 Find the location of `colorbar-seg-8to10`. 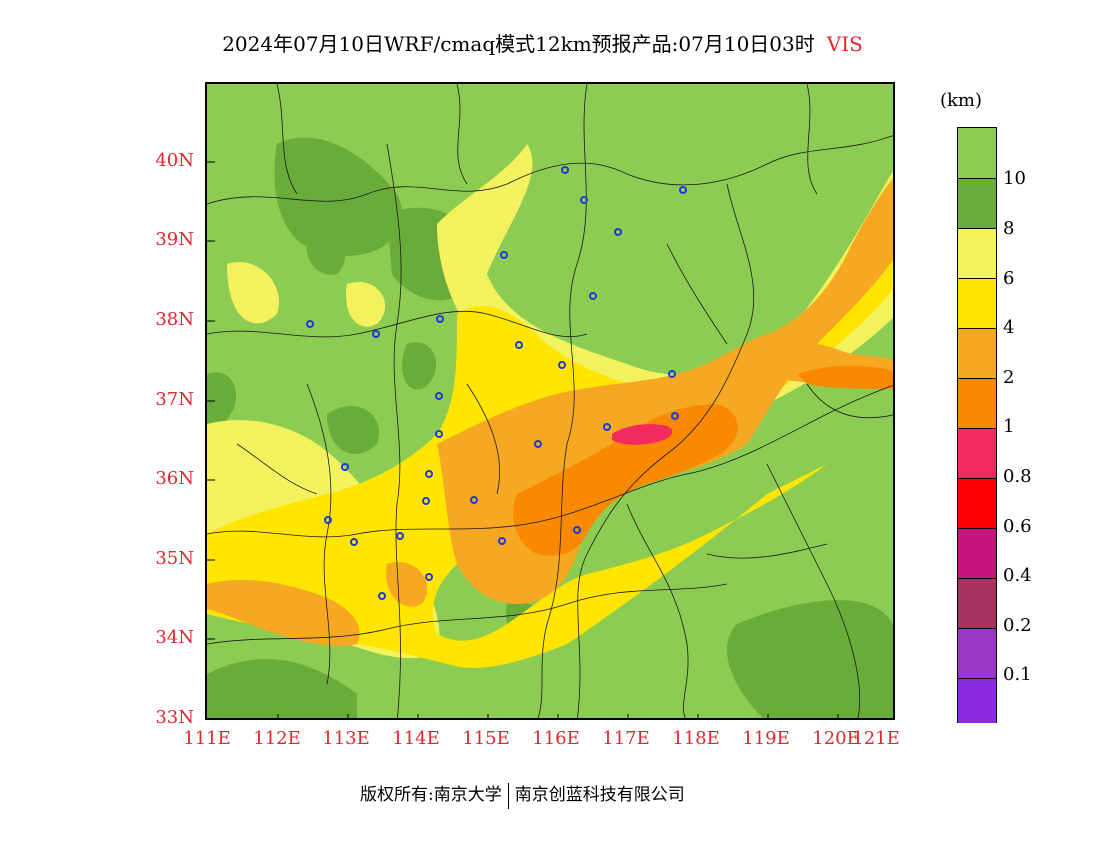

colorbar-seg-8to10 is located at coordinates (977, 203).